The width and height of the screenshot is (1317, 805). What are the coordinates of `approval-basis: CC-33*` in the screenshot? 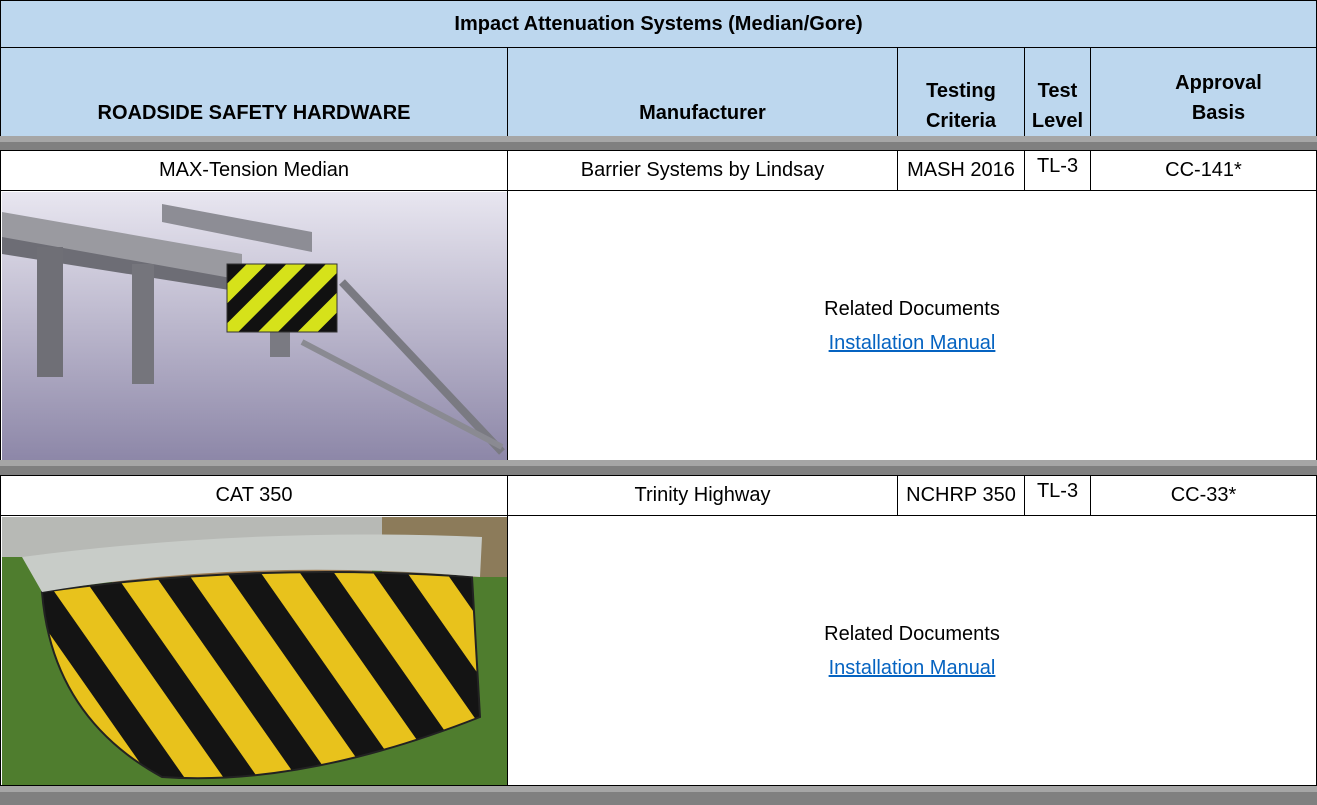 It's located at (1203, 495).